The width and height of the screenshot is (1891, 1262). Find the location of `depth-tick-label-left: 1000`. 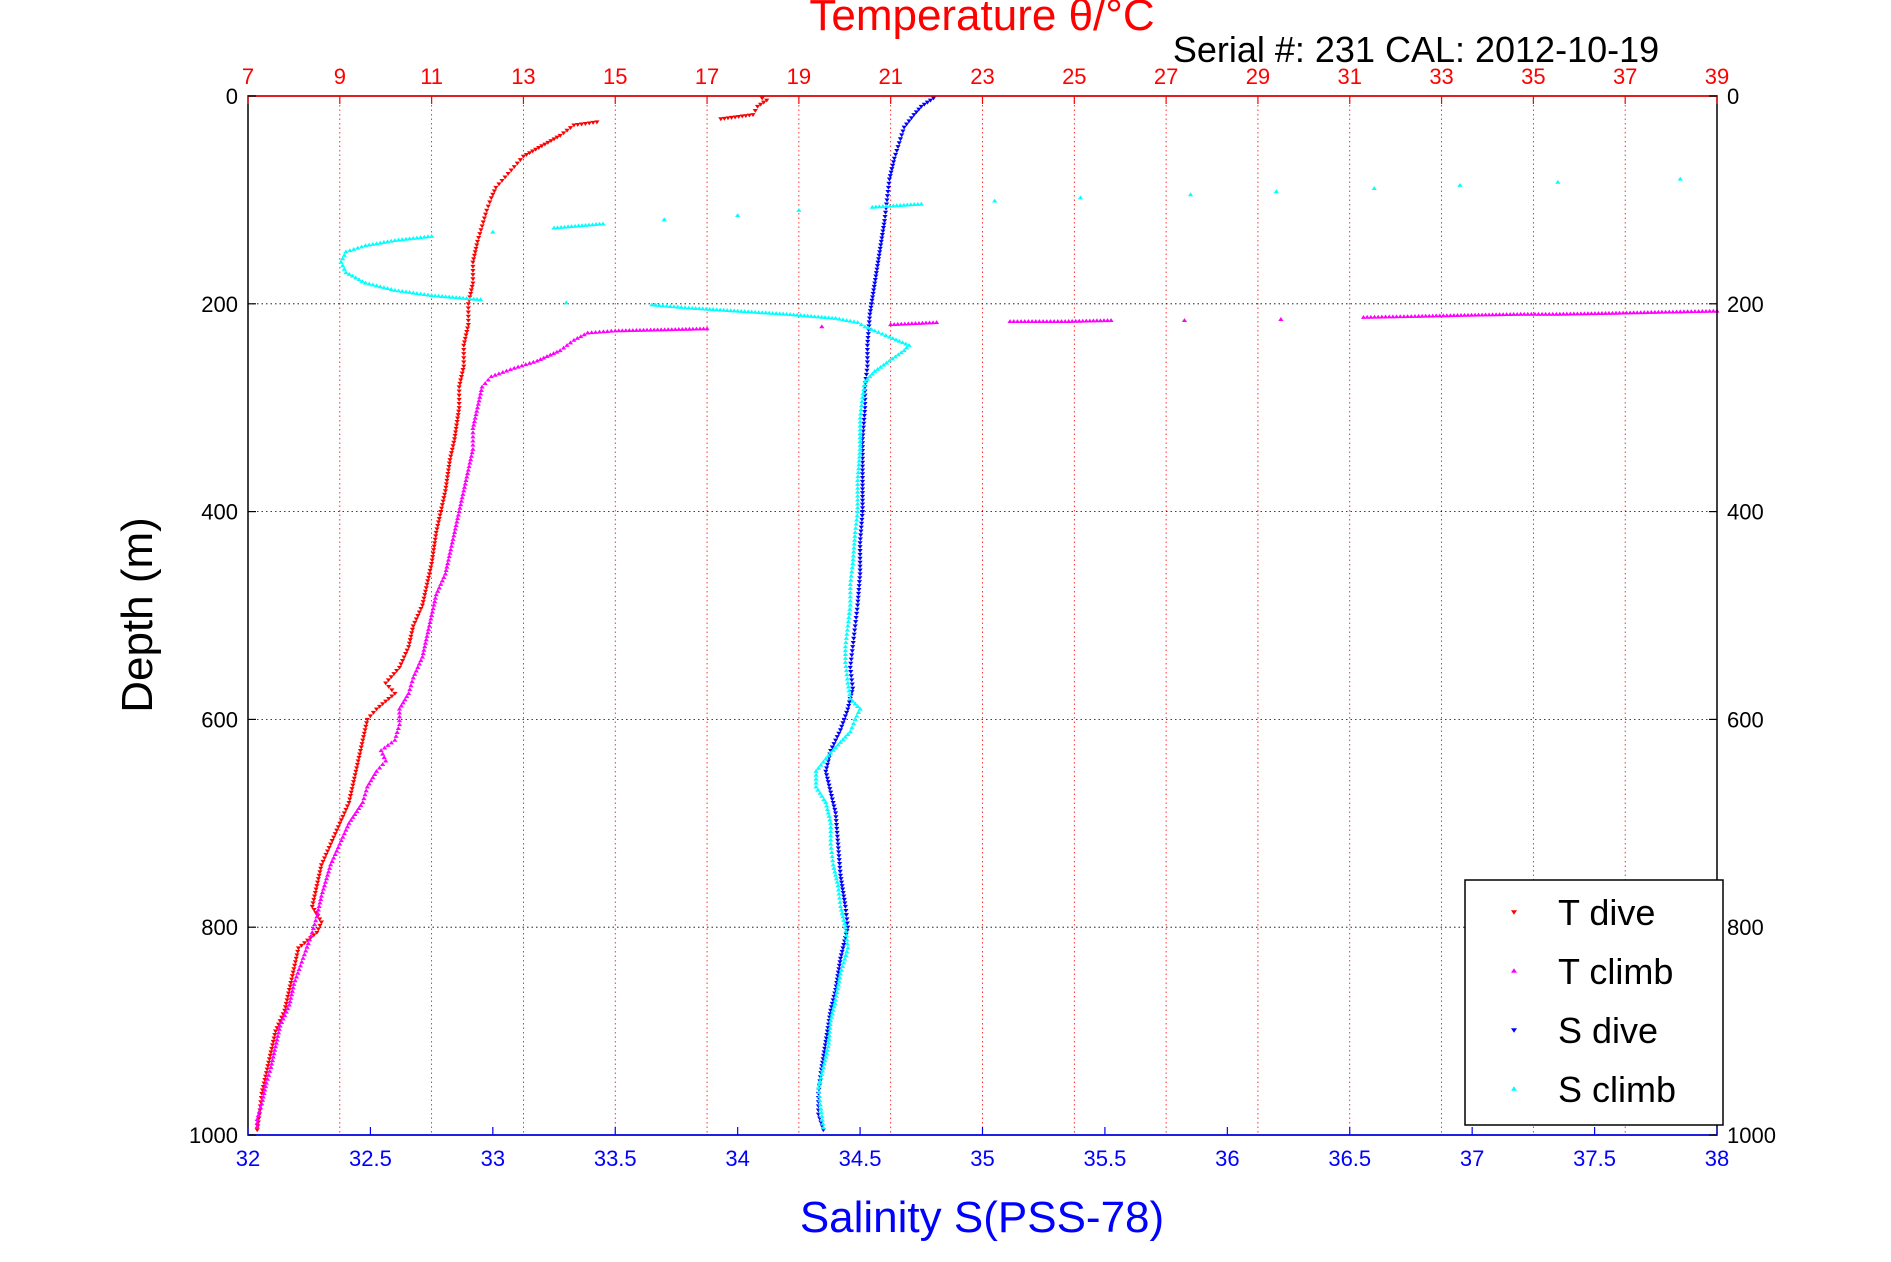

depth-tick-label-left: 1000 is located at coordinates (213, 1135).